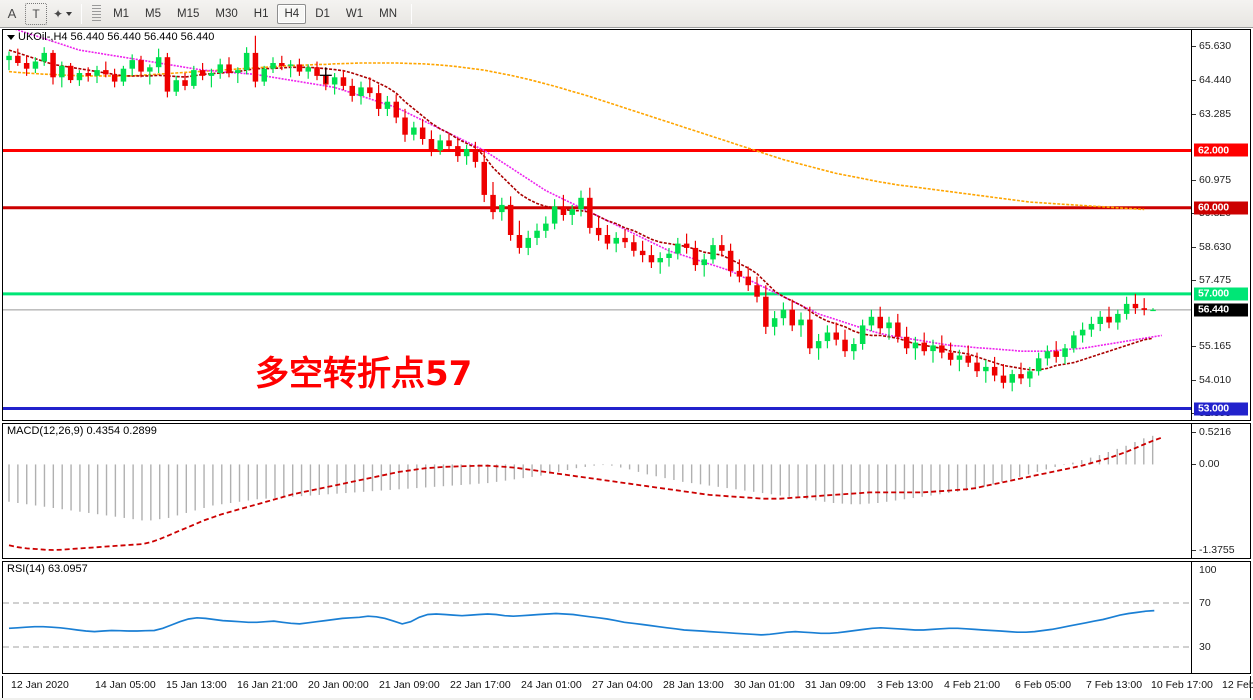  I want to click on time-axis-label: 21 Jan 09:00, so click(409, 685).